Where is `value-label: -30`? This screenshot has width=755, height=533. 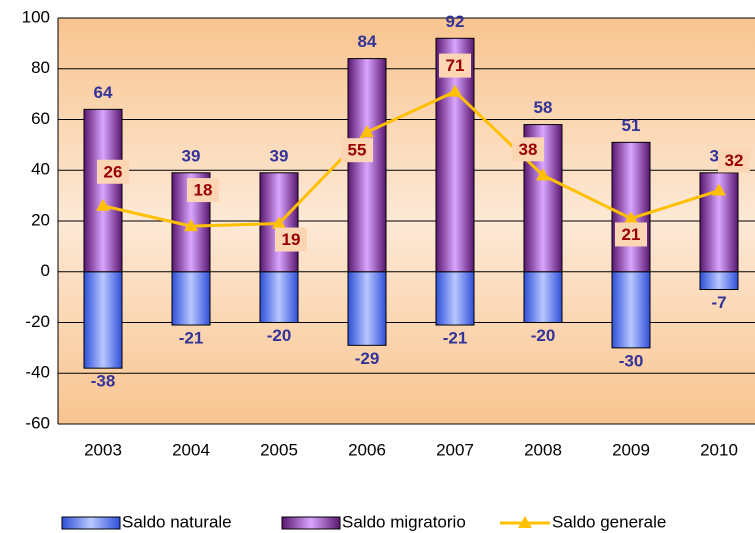 value-label: -30 is located at coordinates (631, 360).